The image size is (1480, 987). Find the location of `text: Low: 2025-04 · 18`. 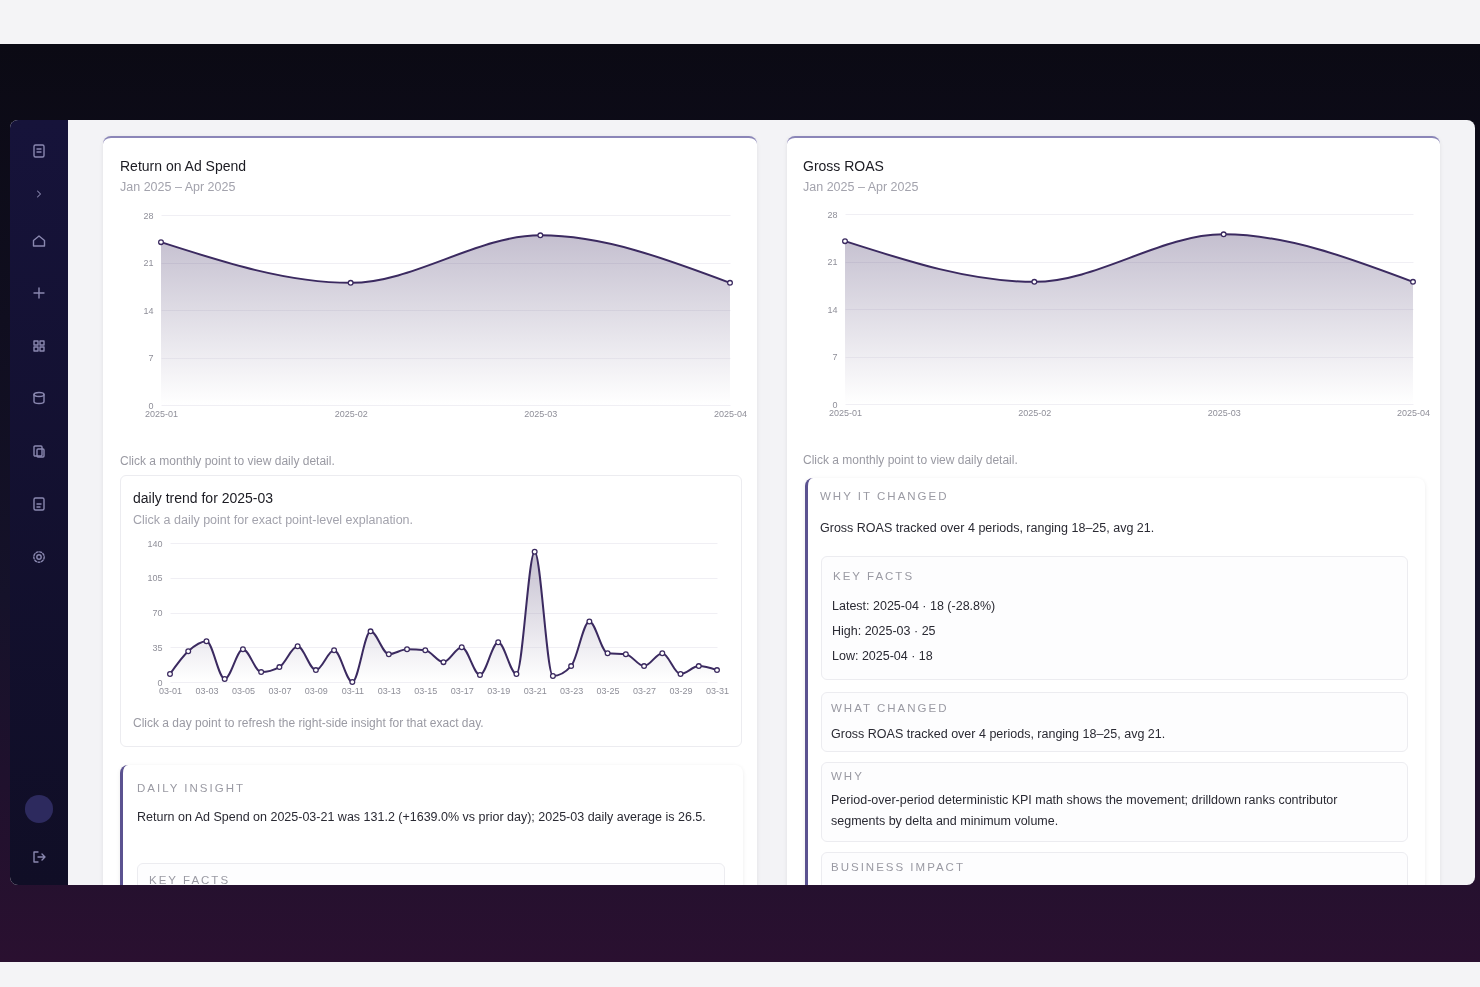

text: Low: 2025-04 · 18 is located at coordinates (882, 656).